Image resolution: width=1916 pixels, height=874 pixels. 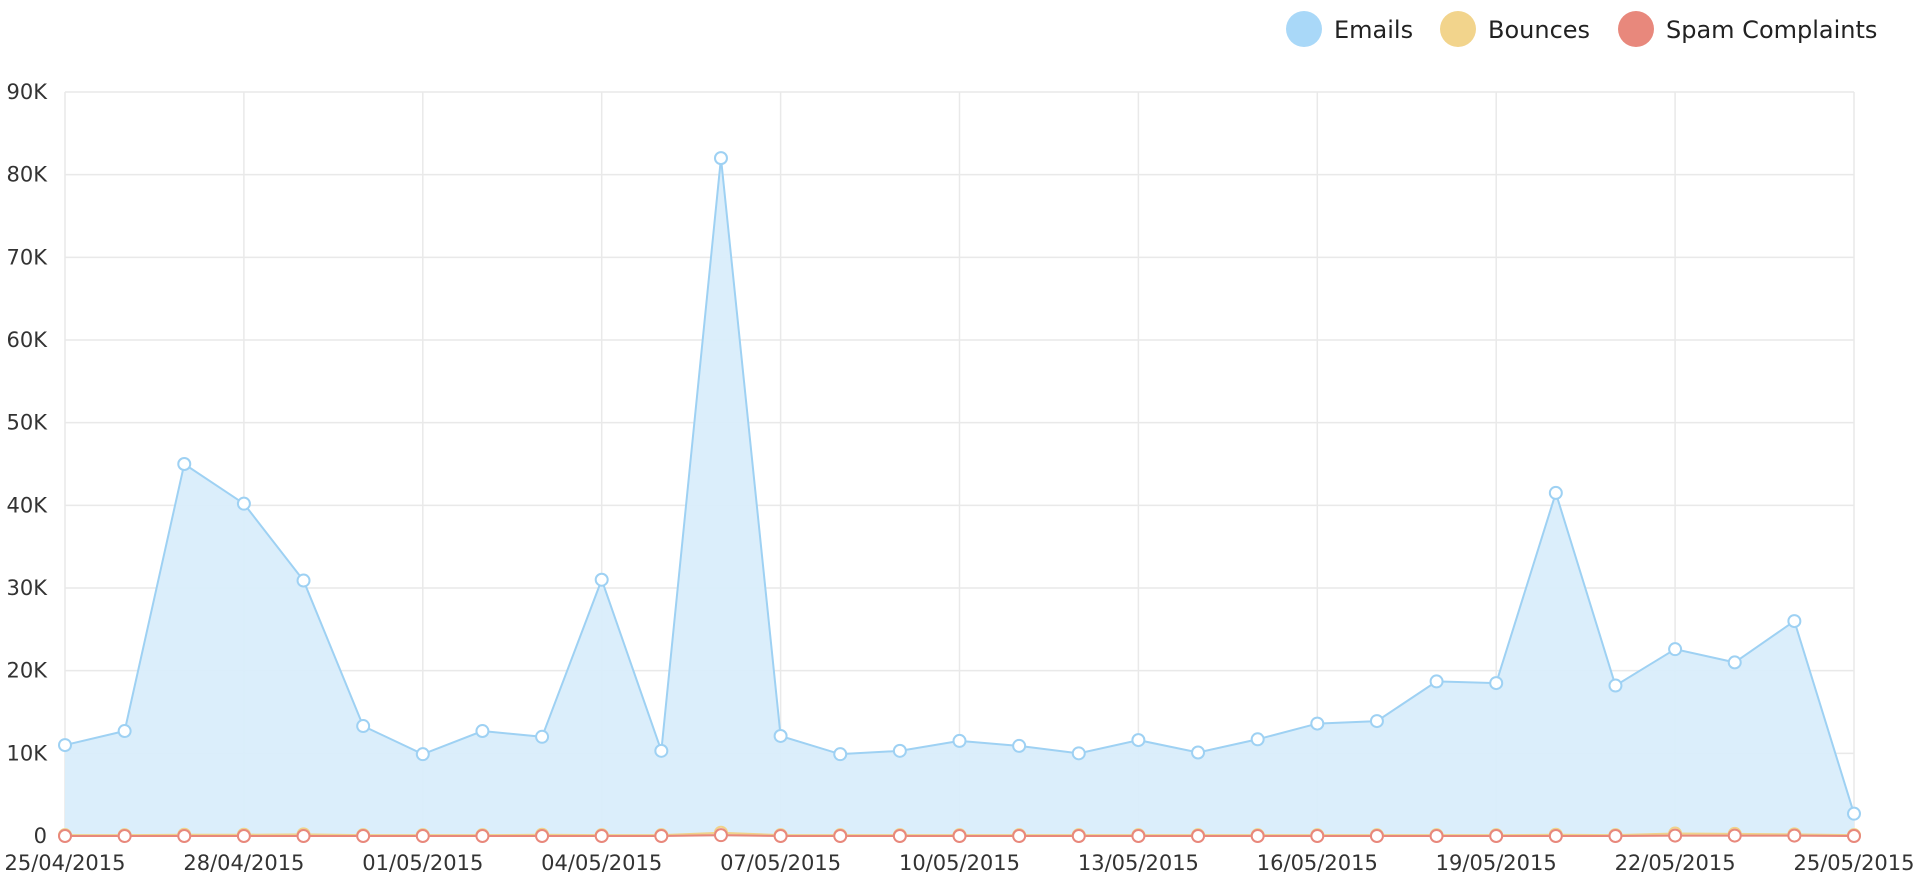 What do you see at coordinates (601, 862) in the screenshot?
I see `x-tick-label: 04/05/2015` at bounding box center [601, 862].